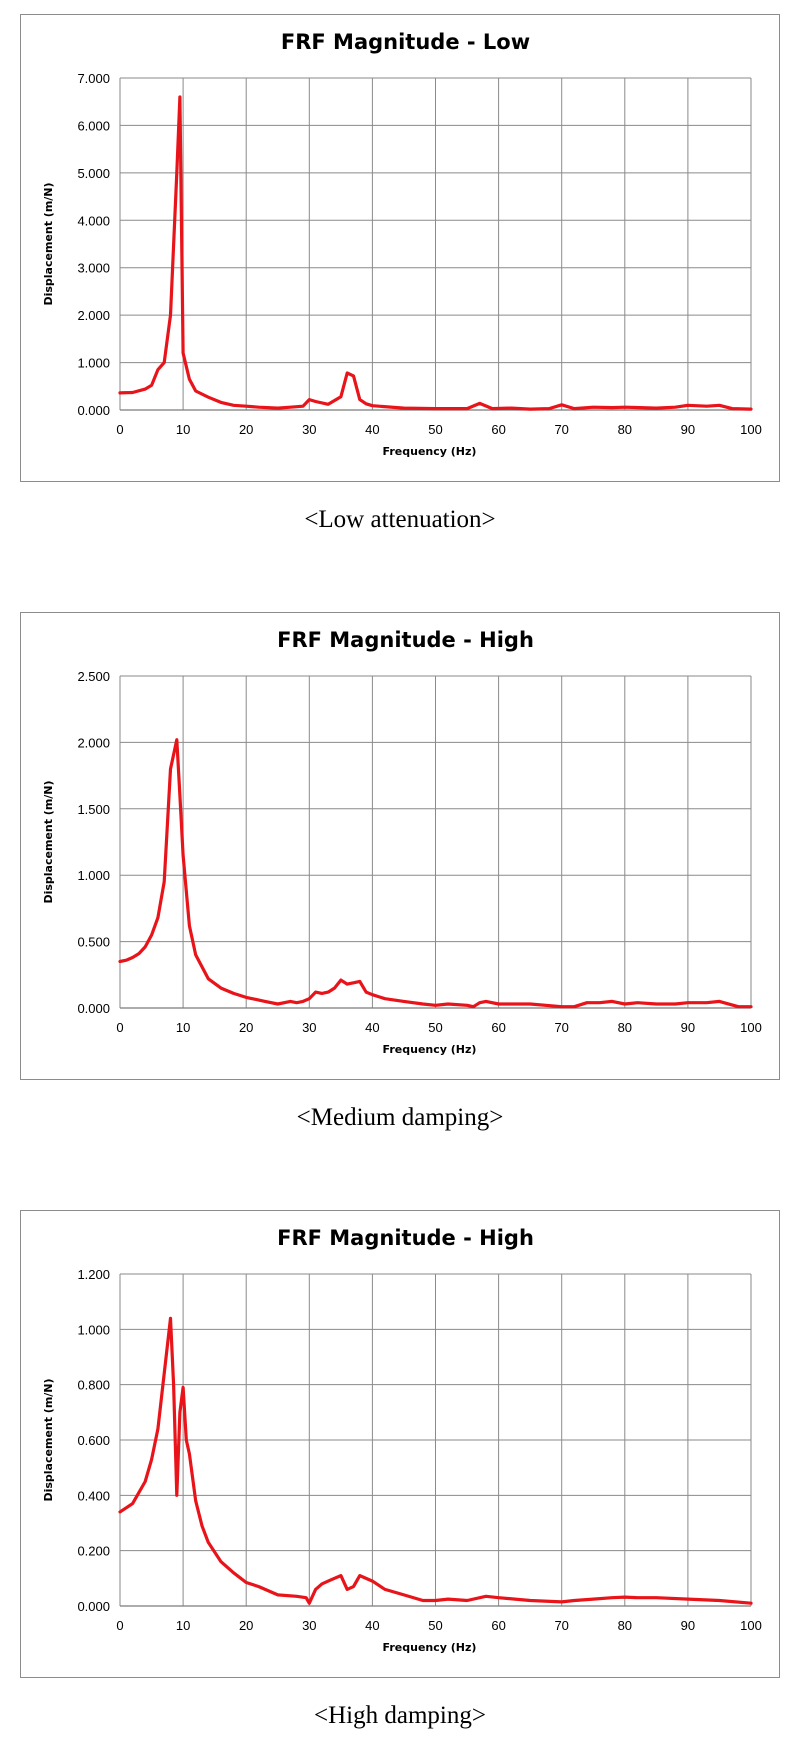 The height and width of the screenshot is (1755, 800). What do you see at coordinates (405, 640) in the screenshot?
I see `chart-title: FRF Magnitude - High` at bounding box center [405, 640].